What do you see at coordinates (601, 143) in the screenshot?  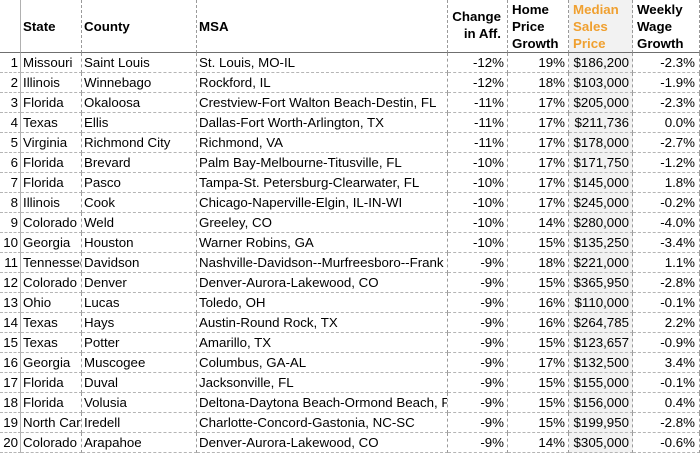 I see `median-sales-price-cell: $178,000` at bounding box center [601, 143].